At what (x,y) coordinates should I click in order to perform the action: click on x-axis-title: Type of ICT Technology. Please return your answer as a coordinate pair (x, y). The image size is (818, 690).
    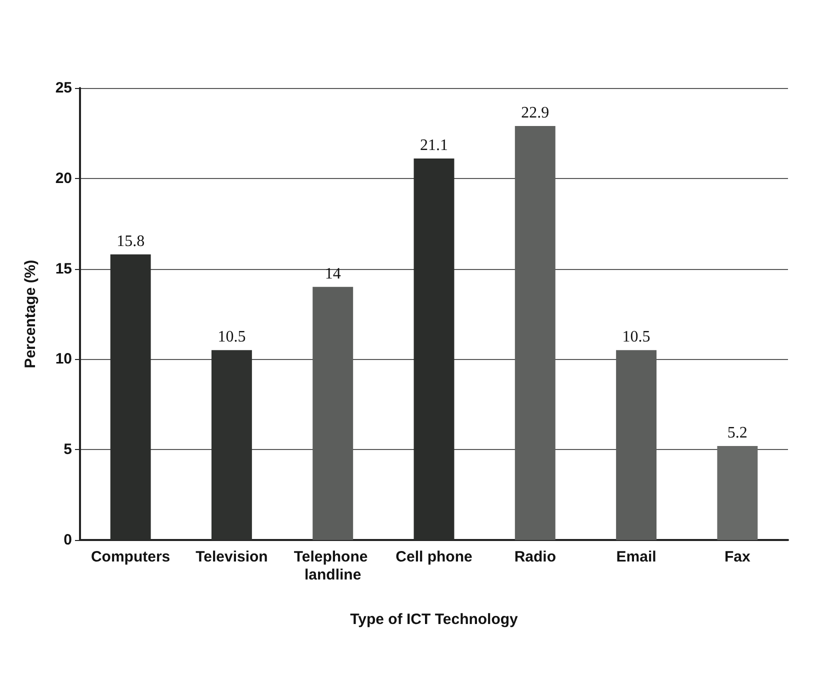
    Looking at the image, I should click on (434, 619).